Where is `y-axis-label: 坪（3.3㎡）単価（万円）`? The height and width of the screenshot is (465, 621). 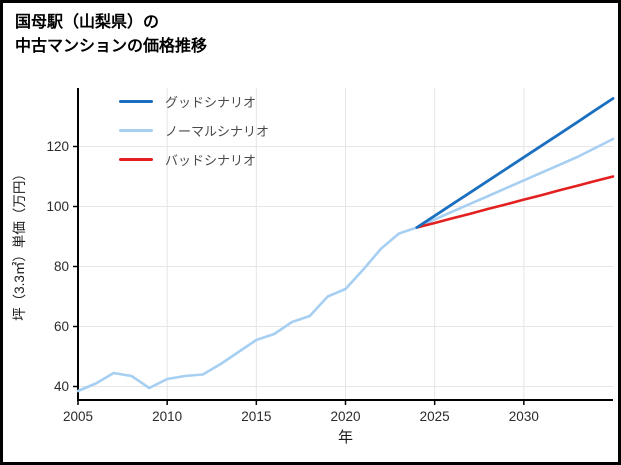
y-axis-label: 坪（3.3㎡）単価（万円） is located at coordinates (19, 244).